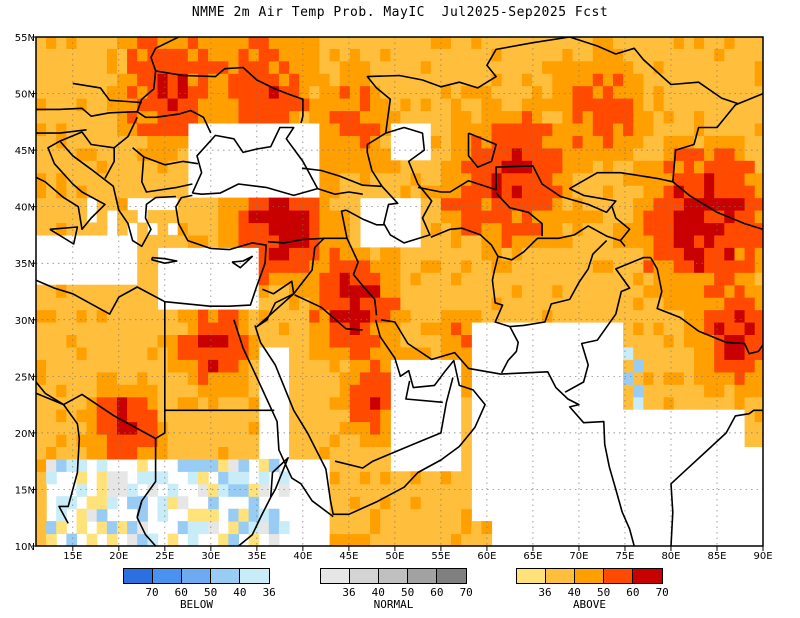  Describe the element at coordinates (25, 95) in the screenshot. I see `y-tick-label: 50N` at that location.